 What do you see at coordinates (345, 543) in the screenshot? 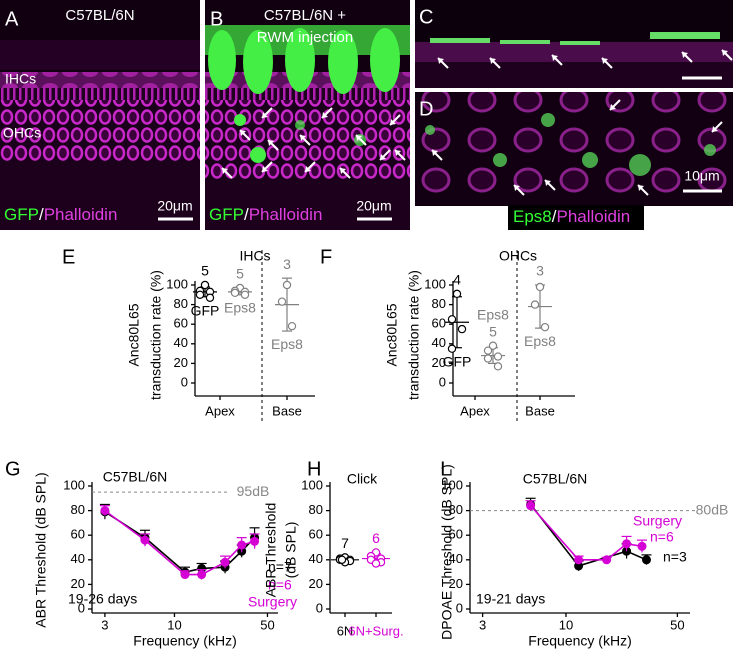
I see `group-n: 7` at bounding box center [345, 543].